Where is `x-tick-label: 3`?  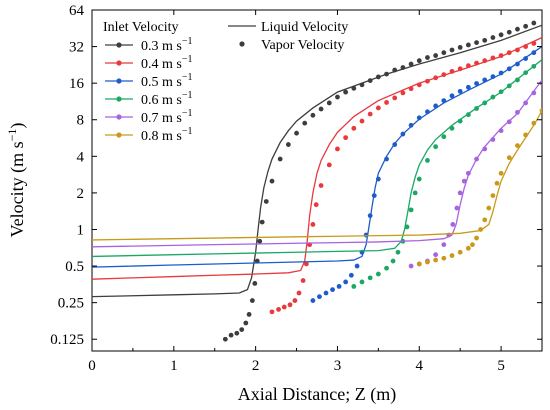
x-tick-label: 3 is located at coordinates (338, 366).